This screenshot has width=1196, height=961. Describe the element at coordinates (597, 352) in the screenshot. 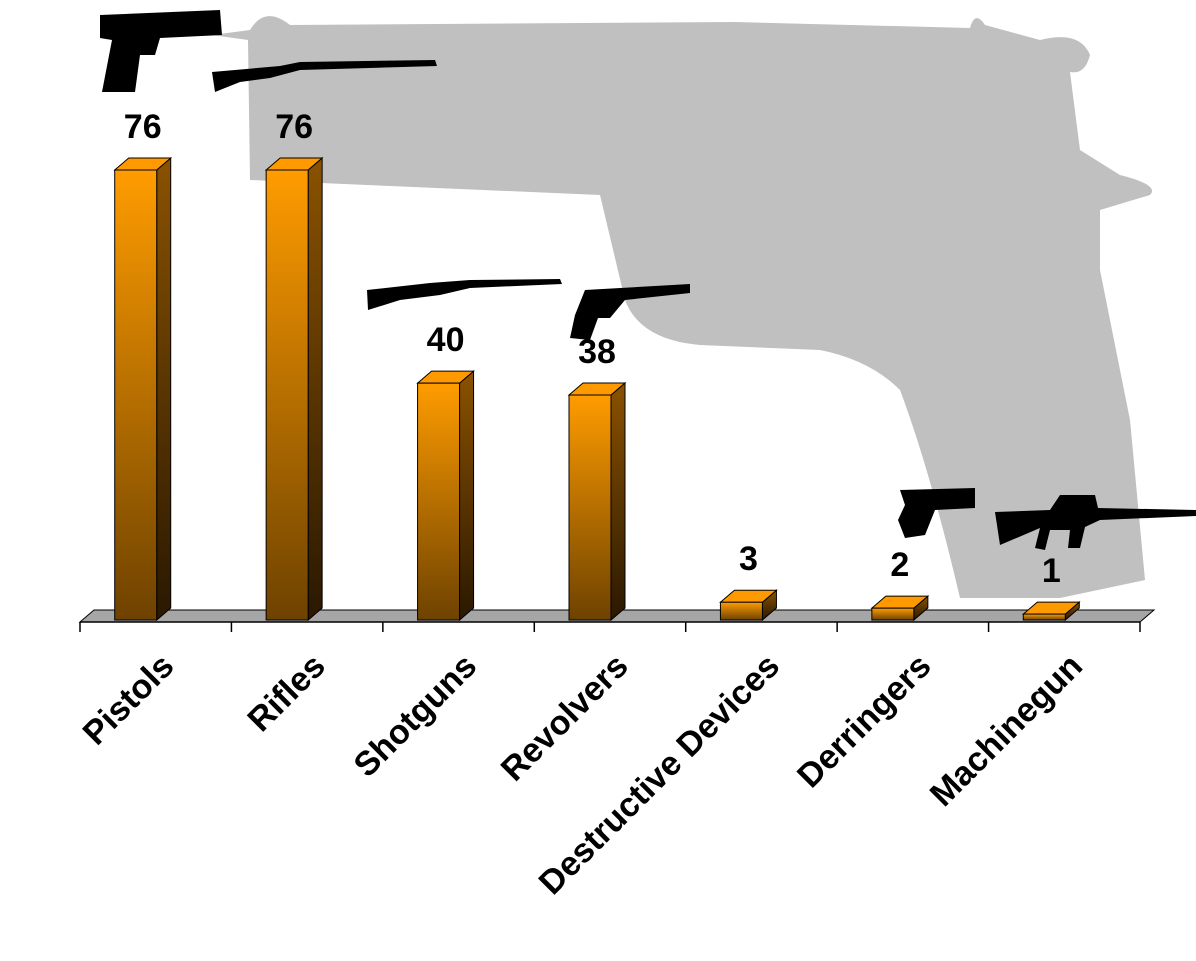

I see `value-label: 38` at that location.